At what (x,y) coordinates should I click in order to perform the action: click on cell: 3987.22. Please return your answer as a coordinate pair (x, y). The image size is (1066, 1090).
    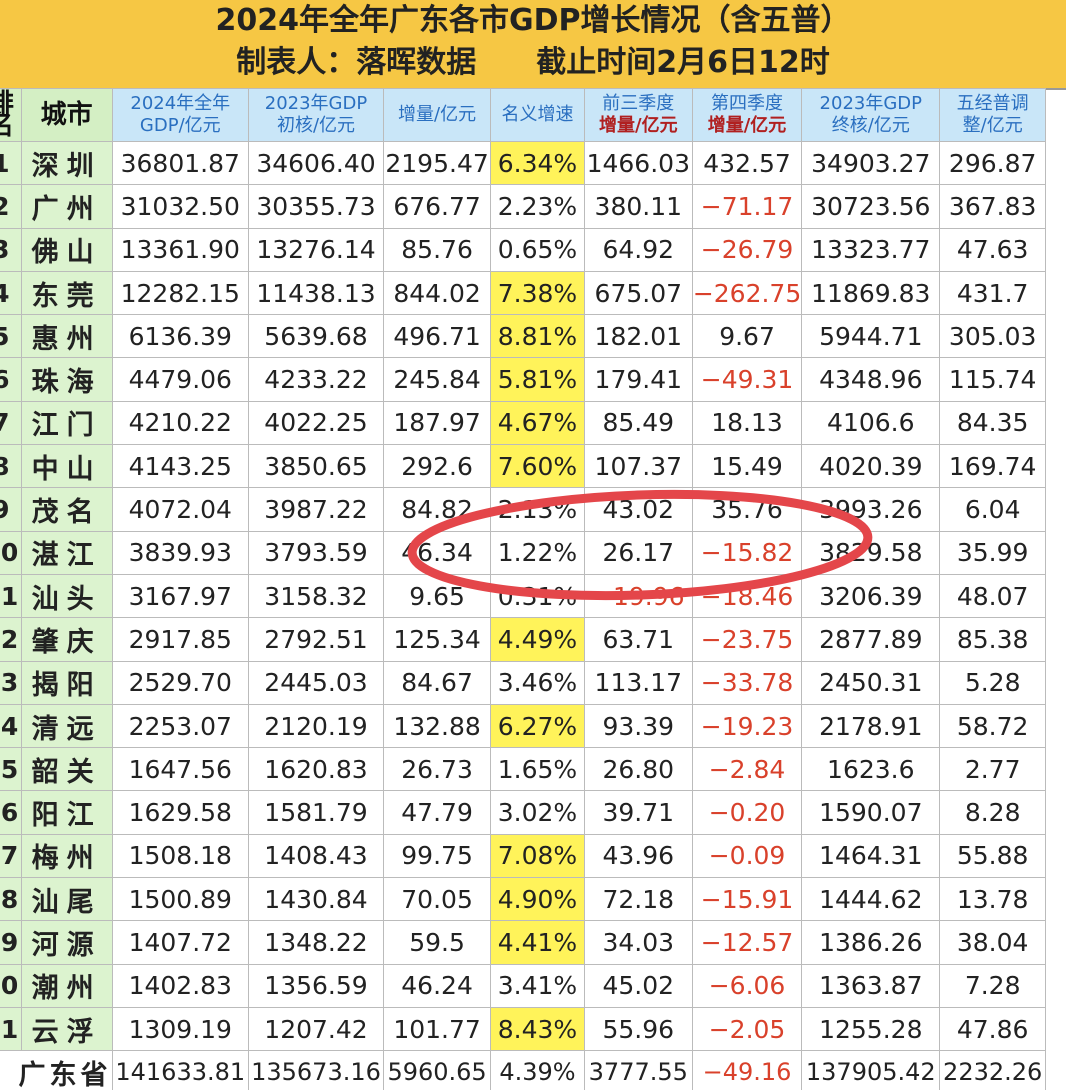
    Looking at the image, I should click on (316, 509).